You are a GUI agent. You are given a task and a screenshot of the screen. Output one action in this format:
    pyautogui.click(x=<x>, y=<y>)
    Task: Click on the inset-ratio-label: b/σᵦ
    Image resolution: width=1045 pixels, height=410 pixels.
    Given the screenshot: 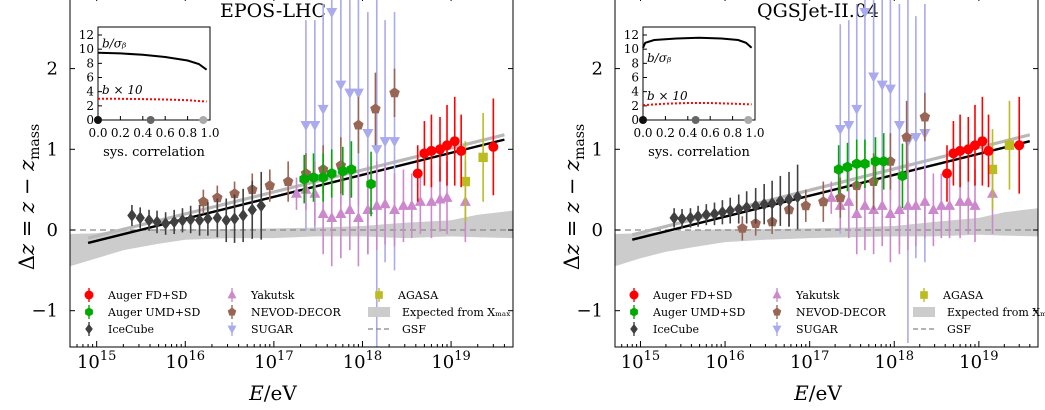 What is the action you would take?
    pyautogui.click(x=659, y=58)
    